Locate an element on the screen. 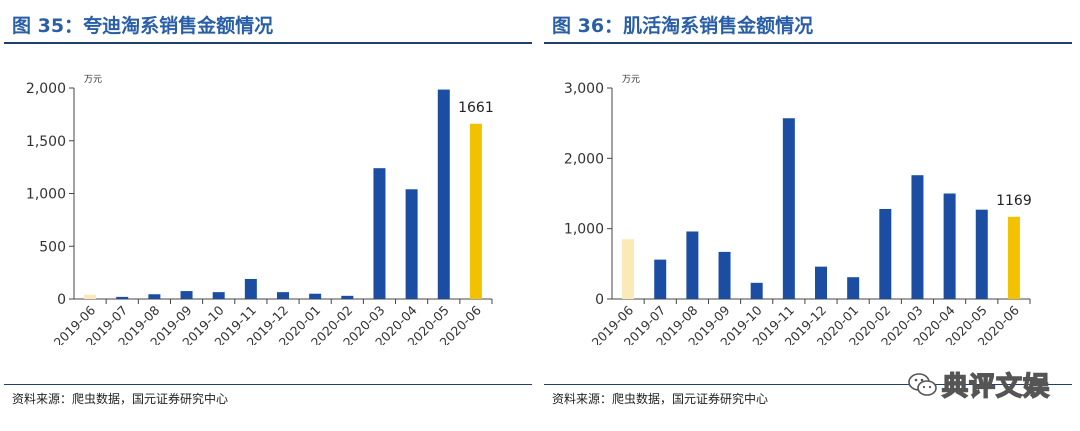 The image size is (1080, 431). wechat-icon is located at coordinates (922, 384).